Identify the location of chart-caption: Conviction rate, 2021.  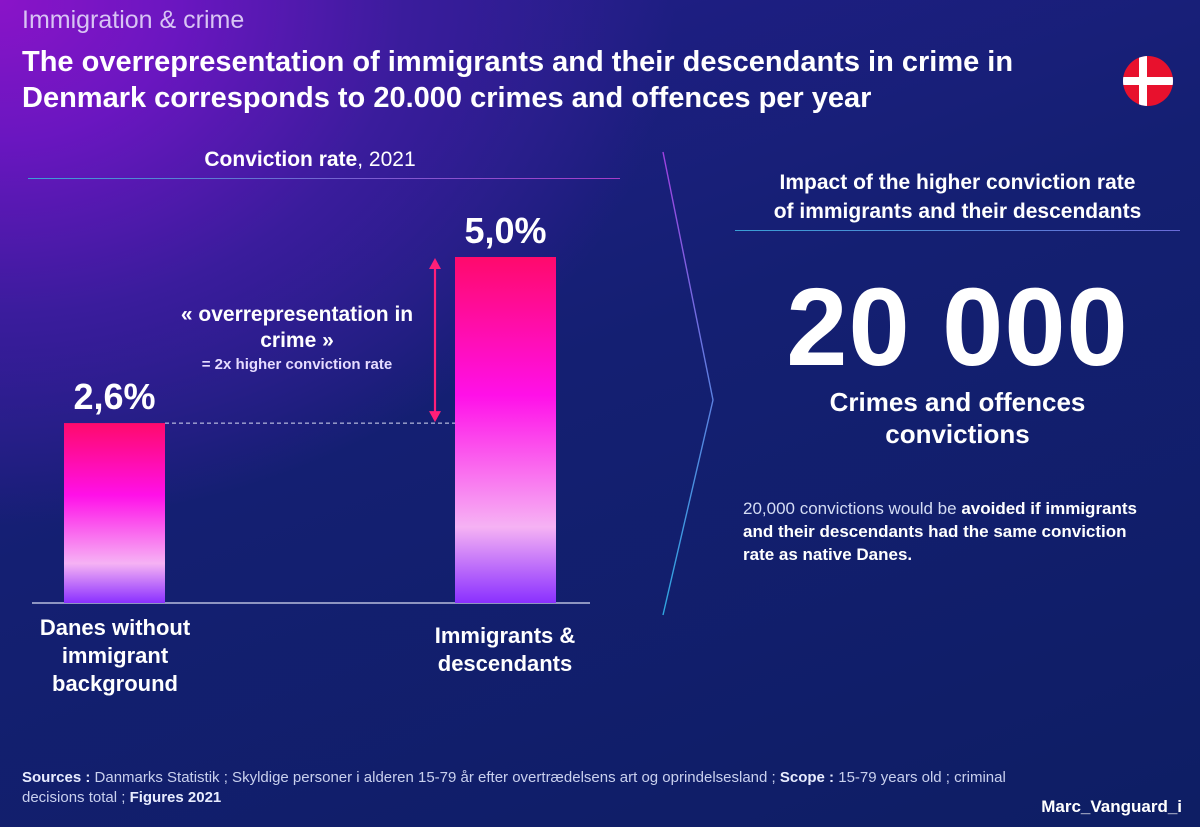
(310, 160).